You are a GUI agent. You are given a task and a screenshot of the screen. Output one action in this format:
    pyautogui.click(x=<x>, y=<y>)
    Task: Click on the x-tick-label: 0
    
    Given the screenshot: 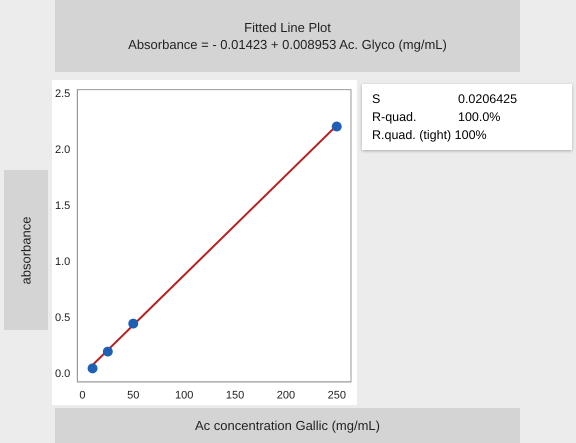 What is the action you would take?
    pyautogui.click(x=82, y=395)
    